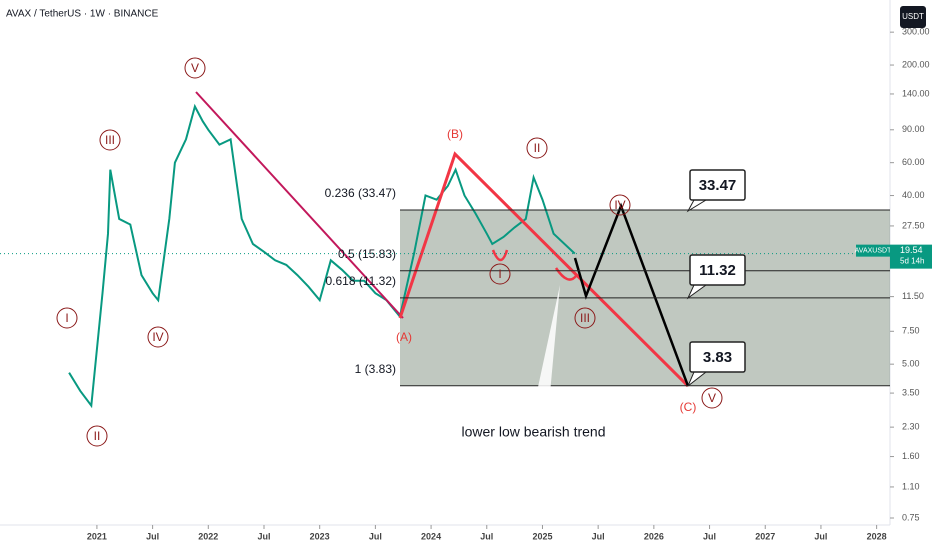 The image size is (932, 550). Describe the element at coordinates (360, 193) in the screenshot. I see `fib-label: 0.236 (33.47)` at that location.